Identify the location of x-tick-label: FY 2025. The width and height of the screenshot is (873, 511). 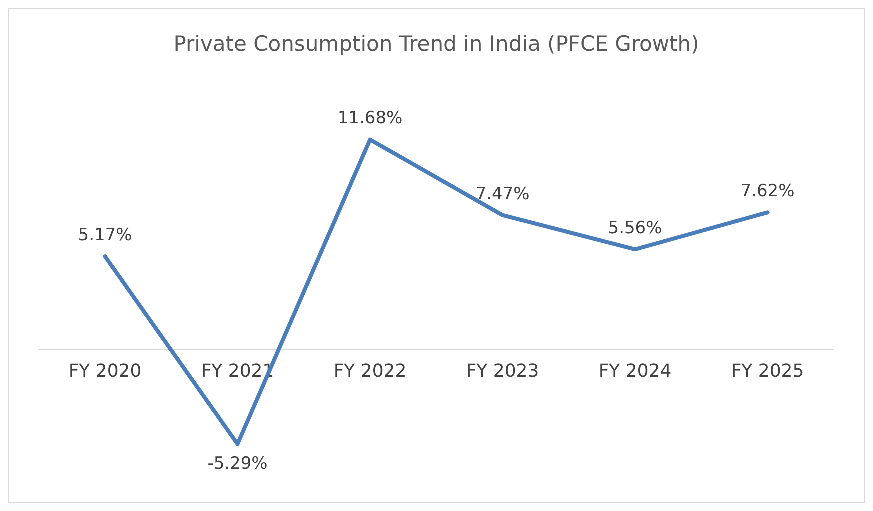
(767, 371).